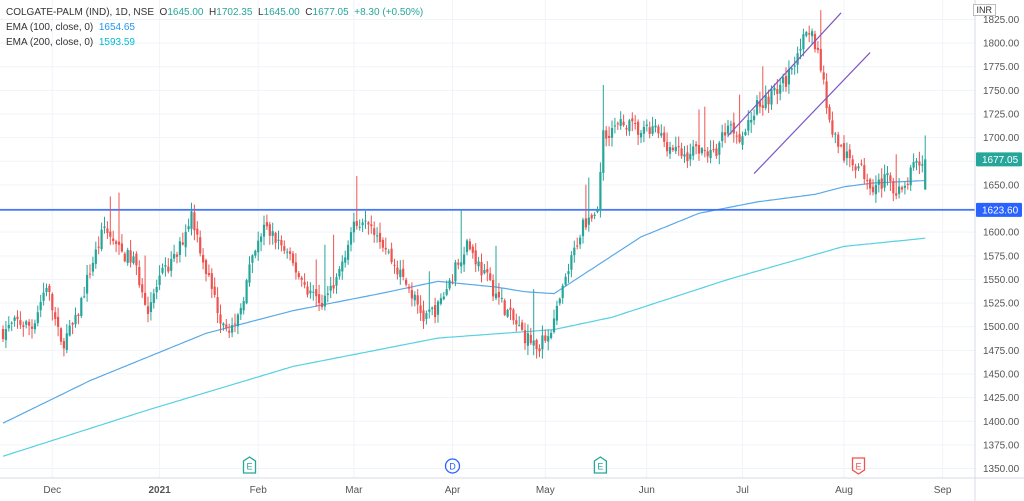  I want to click on currency-badge: INR, so click(984, 10).